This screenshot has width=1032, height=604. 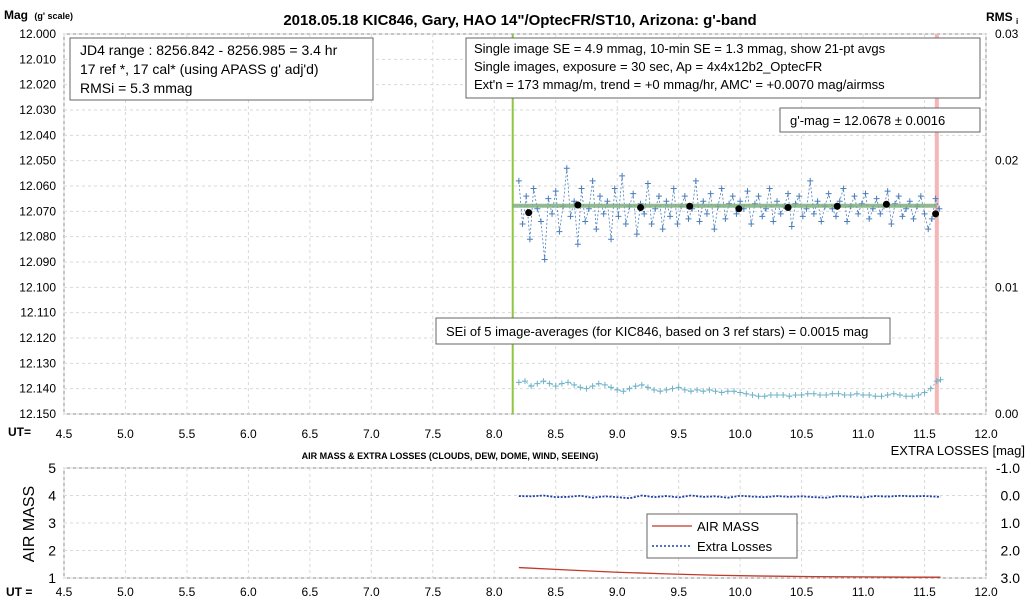 What do you see at coordinates (678, 592) in the screenshot?
I see `bottom-x-tick-label: 9.5` at bounding box center [678, 592].